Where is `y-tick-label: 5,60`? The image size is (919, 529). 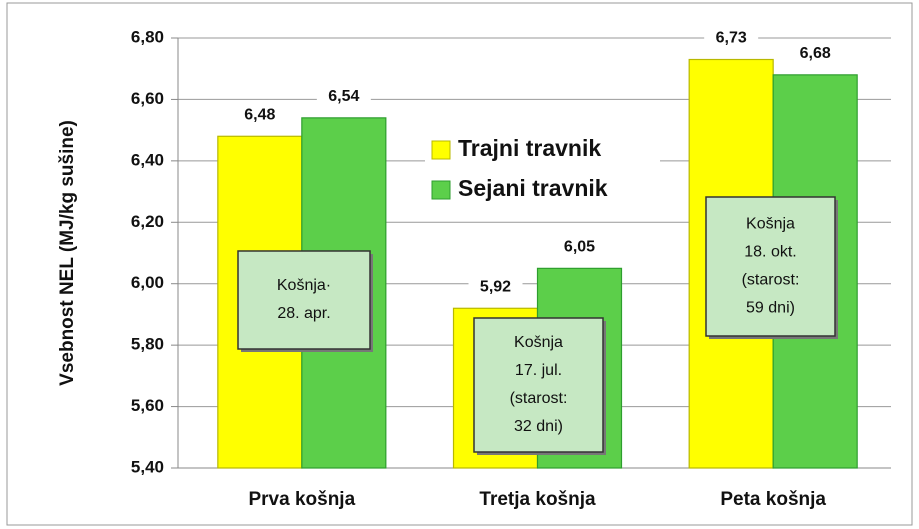
y-tick-label: 5,60 is located at coordinates (147, 405).